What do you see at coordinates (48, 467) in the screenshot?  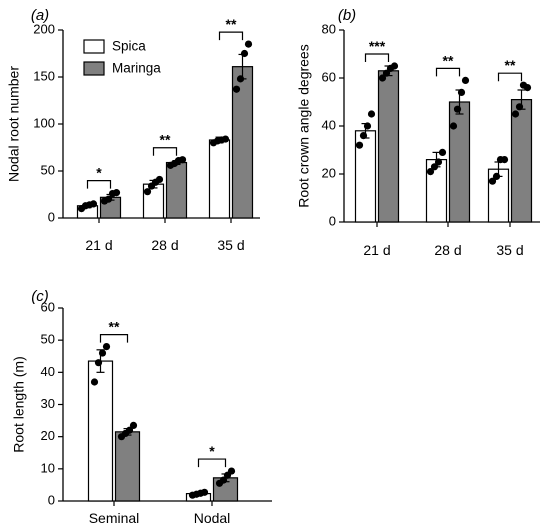 I see `y-tick-label: 10` at bounding box center [48, 467].